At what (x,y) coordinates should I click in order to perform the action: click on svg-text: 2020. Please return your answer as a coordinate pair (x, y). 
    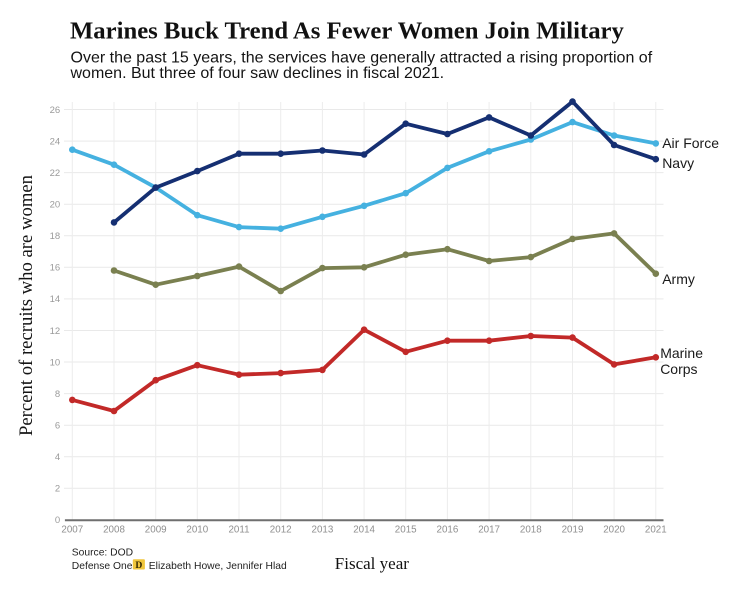
    Looking at the image, I should click on (614, 530).